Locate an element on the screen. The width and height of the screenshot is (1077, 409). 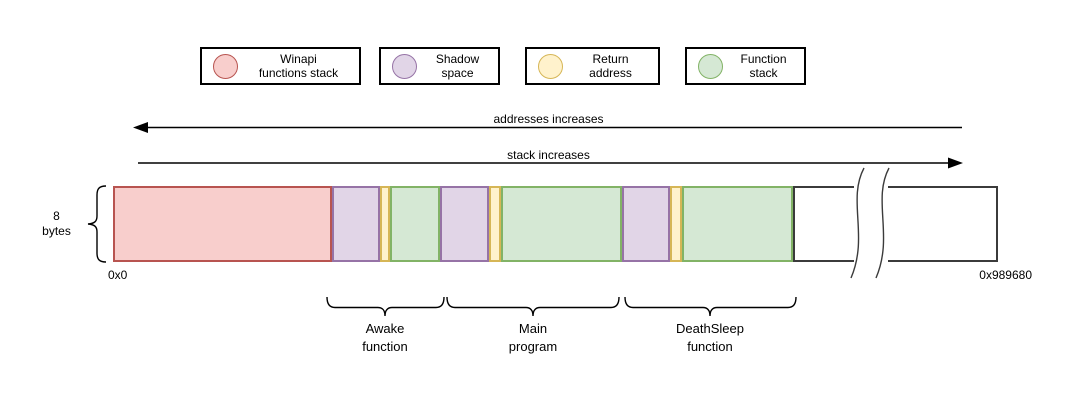
legend-item-function-stack: Function stack is located at coordinates (745, 66).